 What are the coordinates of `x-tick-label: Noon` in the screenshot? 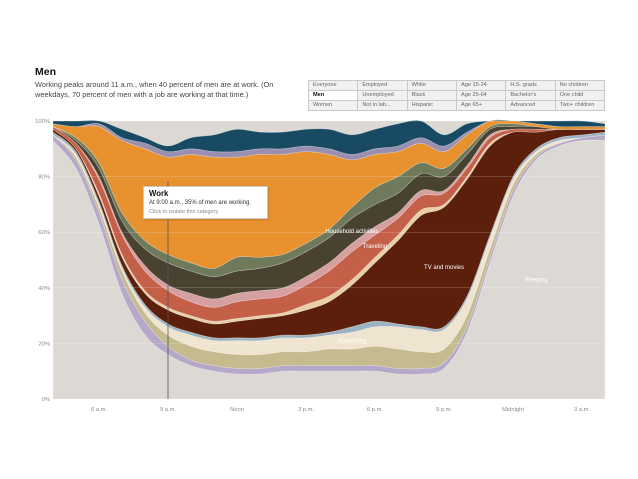 It's located at (237, 410).